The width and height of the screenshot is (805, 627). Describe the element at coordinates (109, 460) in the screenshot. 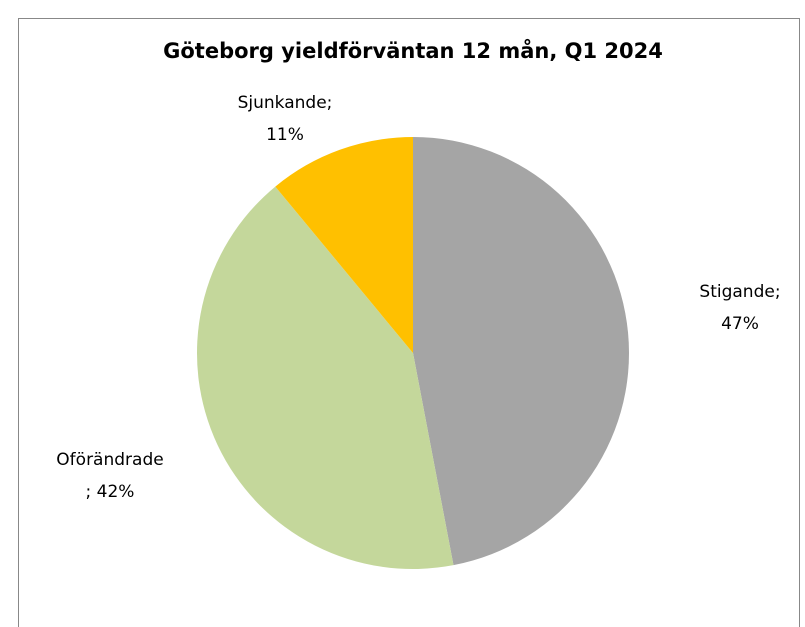

I see `data-label: Oförändrade` at that location.